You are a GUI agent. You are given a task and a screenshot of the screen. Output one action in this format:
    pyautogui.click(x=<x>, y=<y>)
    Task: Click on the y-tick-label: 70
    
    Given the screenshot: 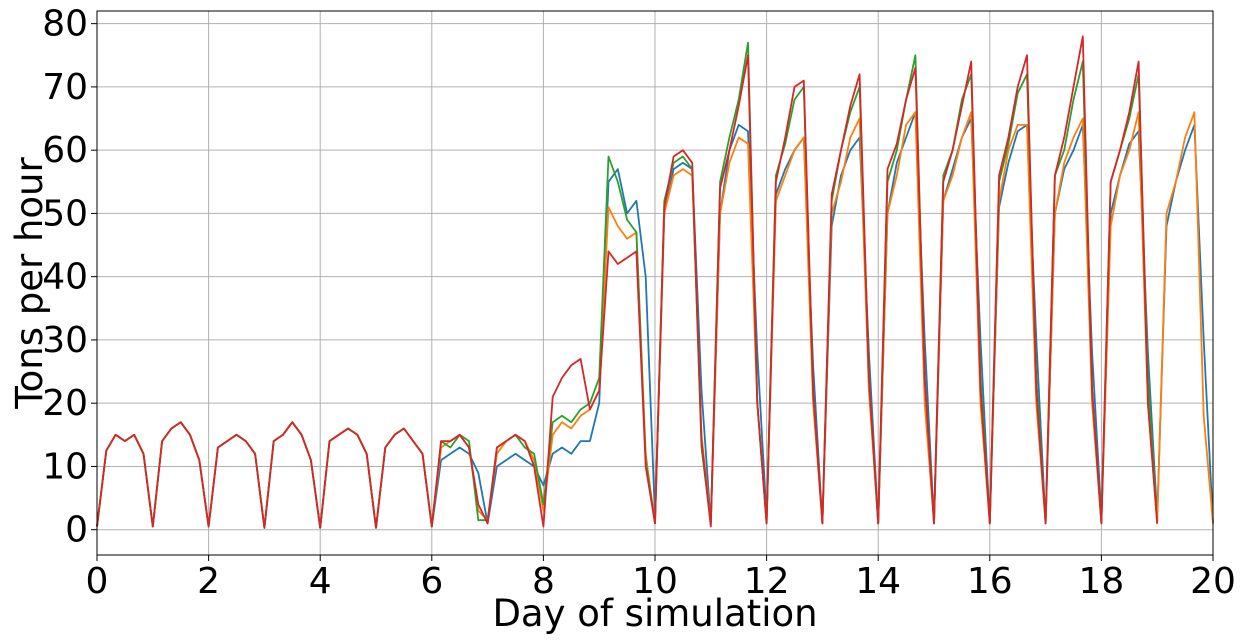 What is the action you would take?
    pyautogui.click(x=65, y=87)
    